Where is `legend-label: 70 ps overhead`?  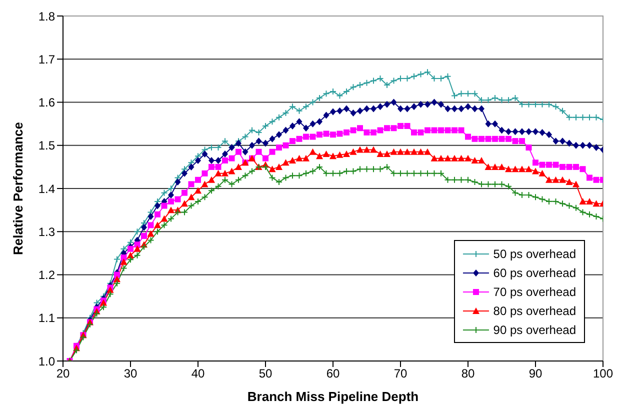 legend-label: 70 ps overhead is located at coordinates (534, 291).